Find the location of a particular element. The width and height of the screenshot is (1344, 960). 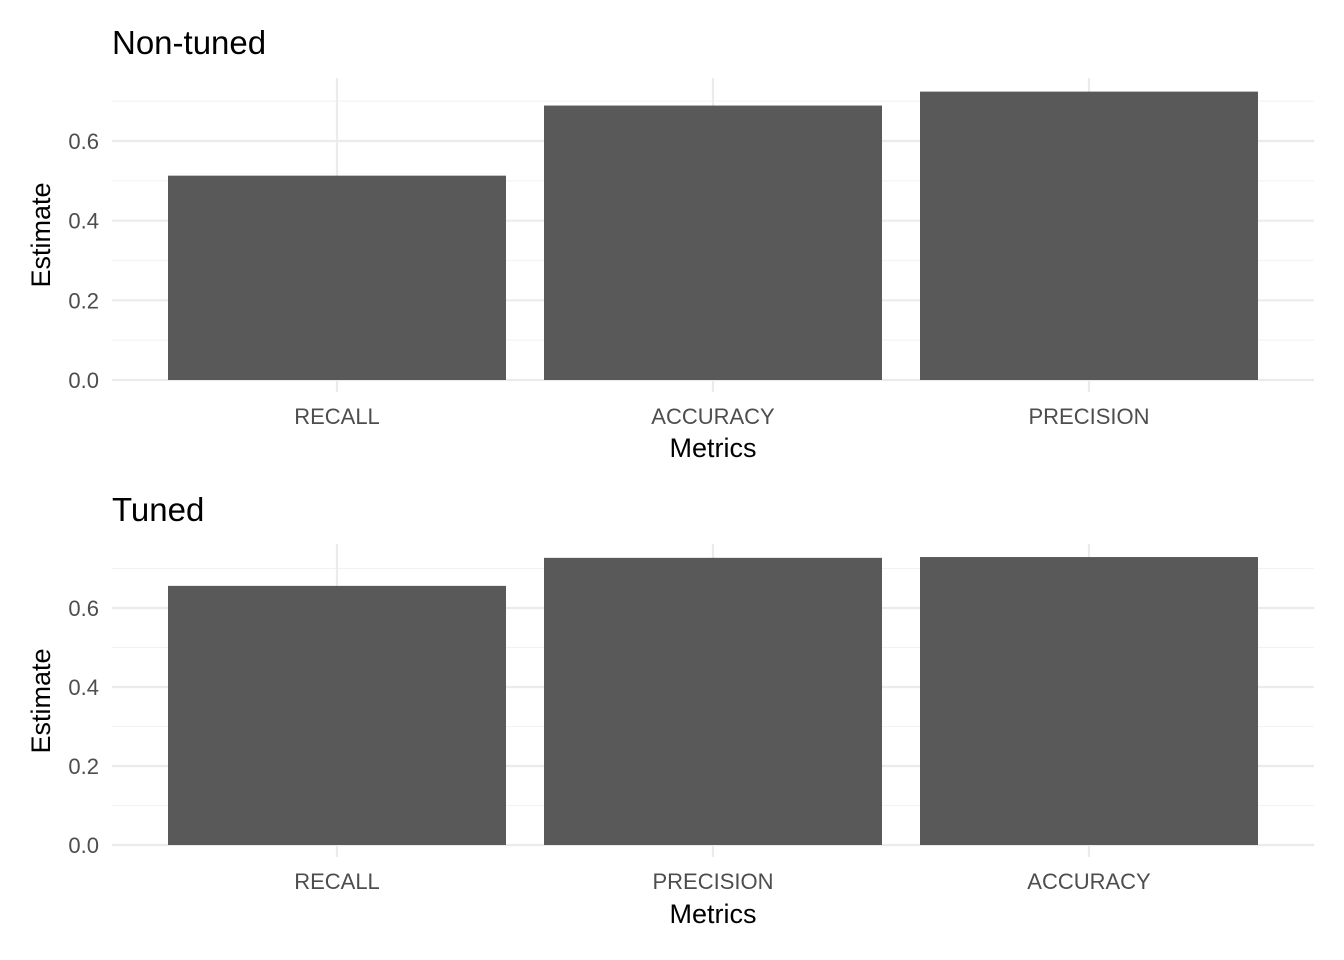

panel-title: Tuned is located at coordinates (158, 509).